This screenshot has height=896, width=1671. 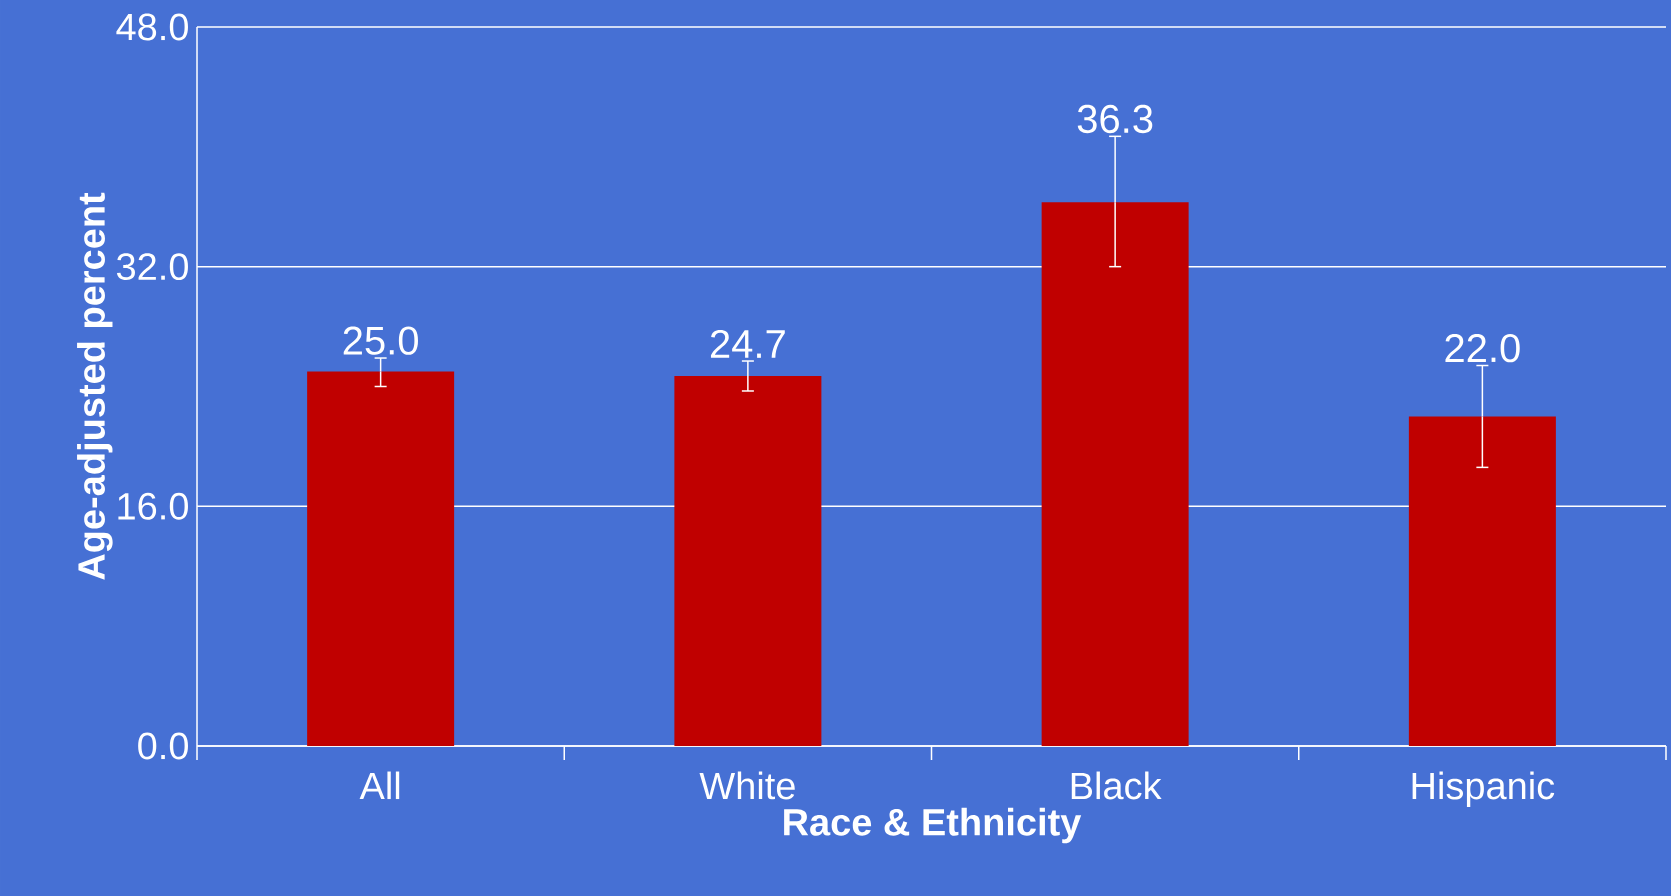 What do you see at coordinates (379, 785) in the screenshot?
I see `x-tick-label: All` at bounding box center [379, 785].